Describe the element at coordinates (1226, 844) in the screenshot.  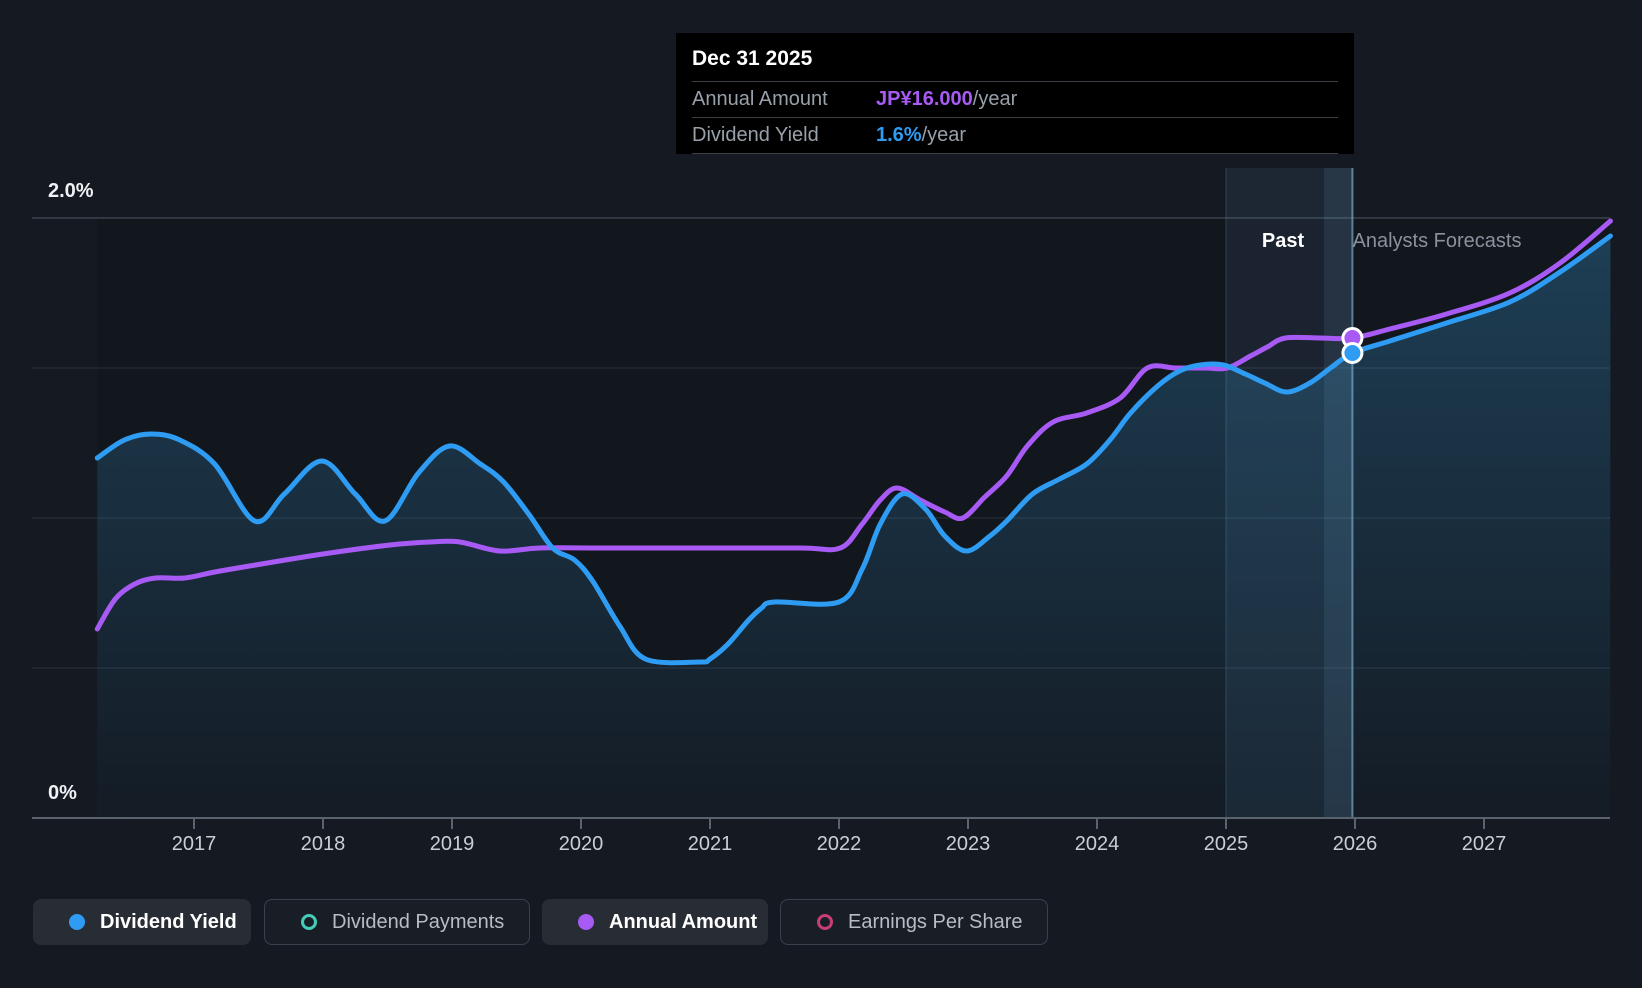
I see `x-axis-year-label: 2025` at that location.